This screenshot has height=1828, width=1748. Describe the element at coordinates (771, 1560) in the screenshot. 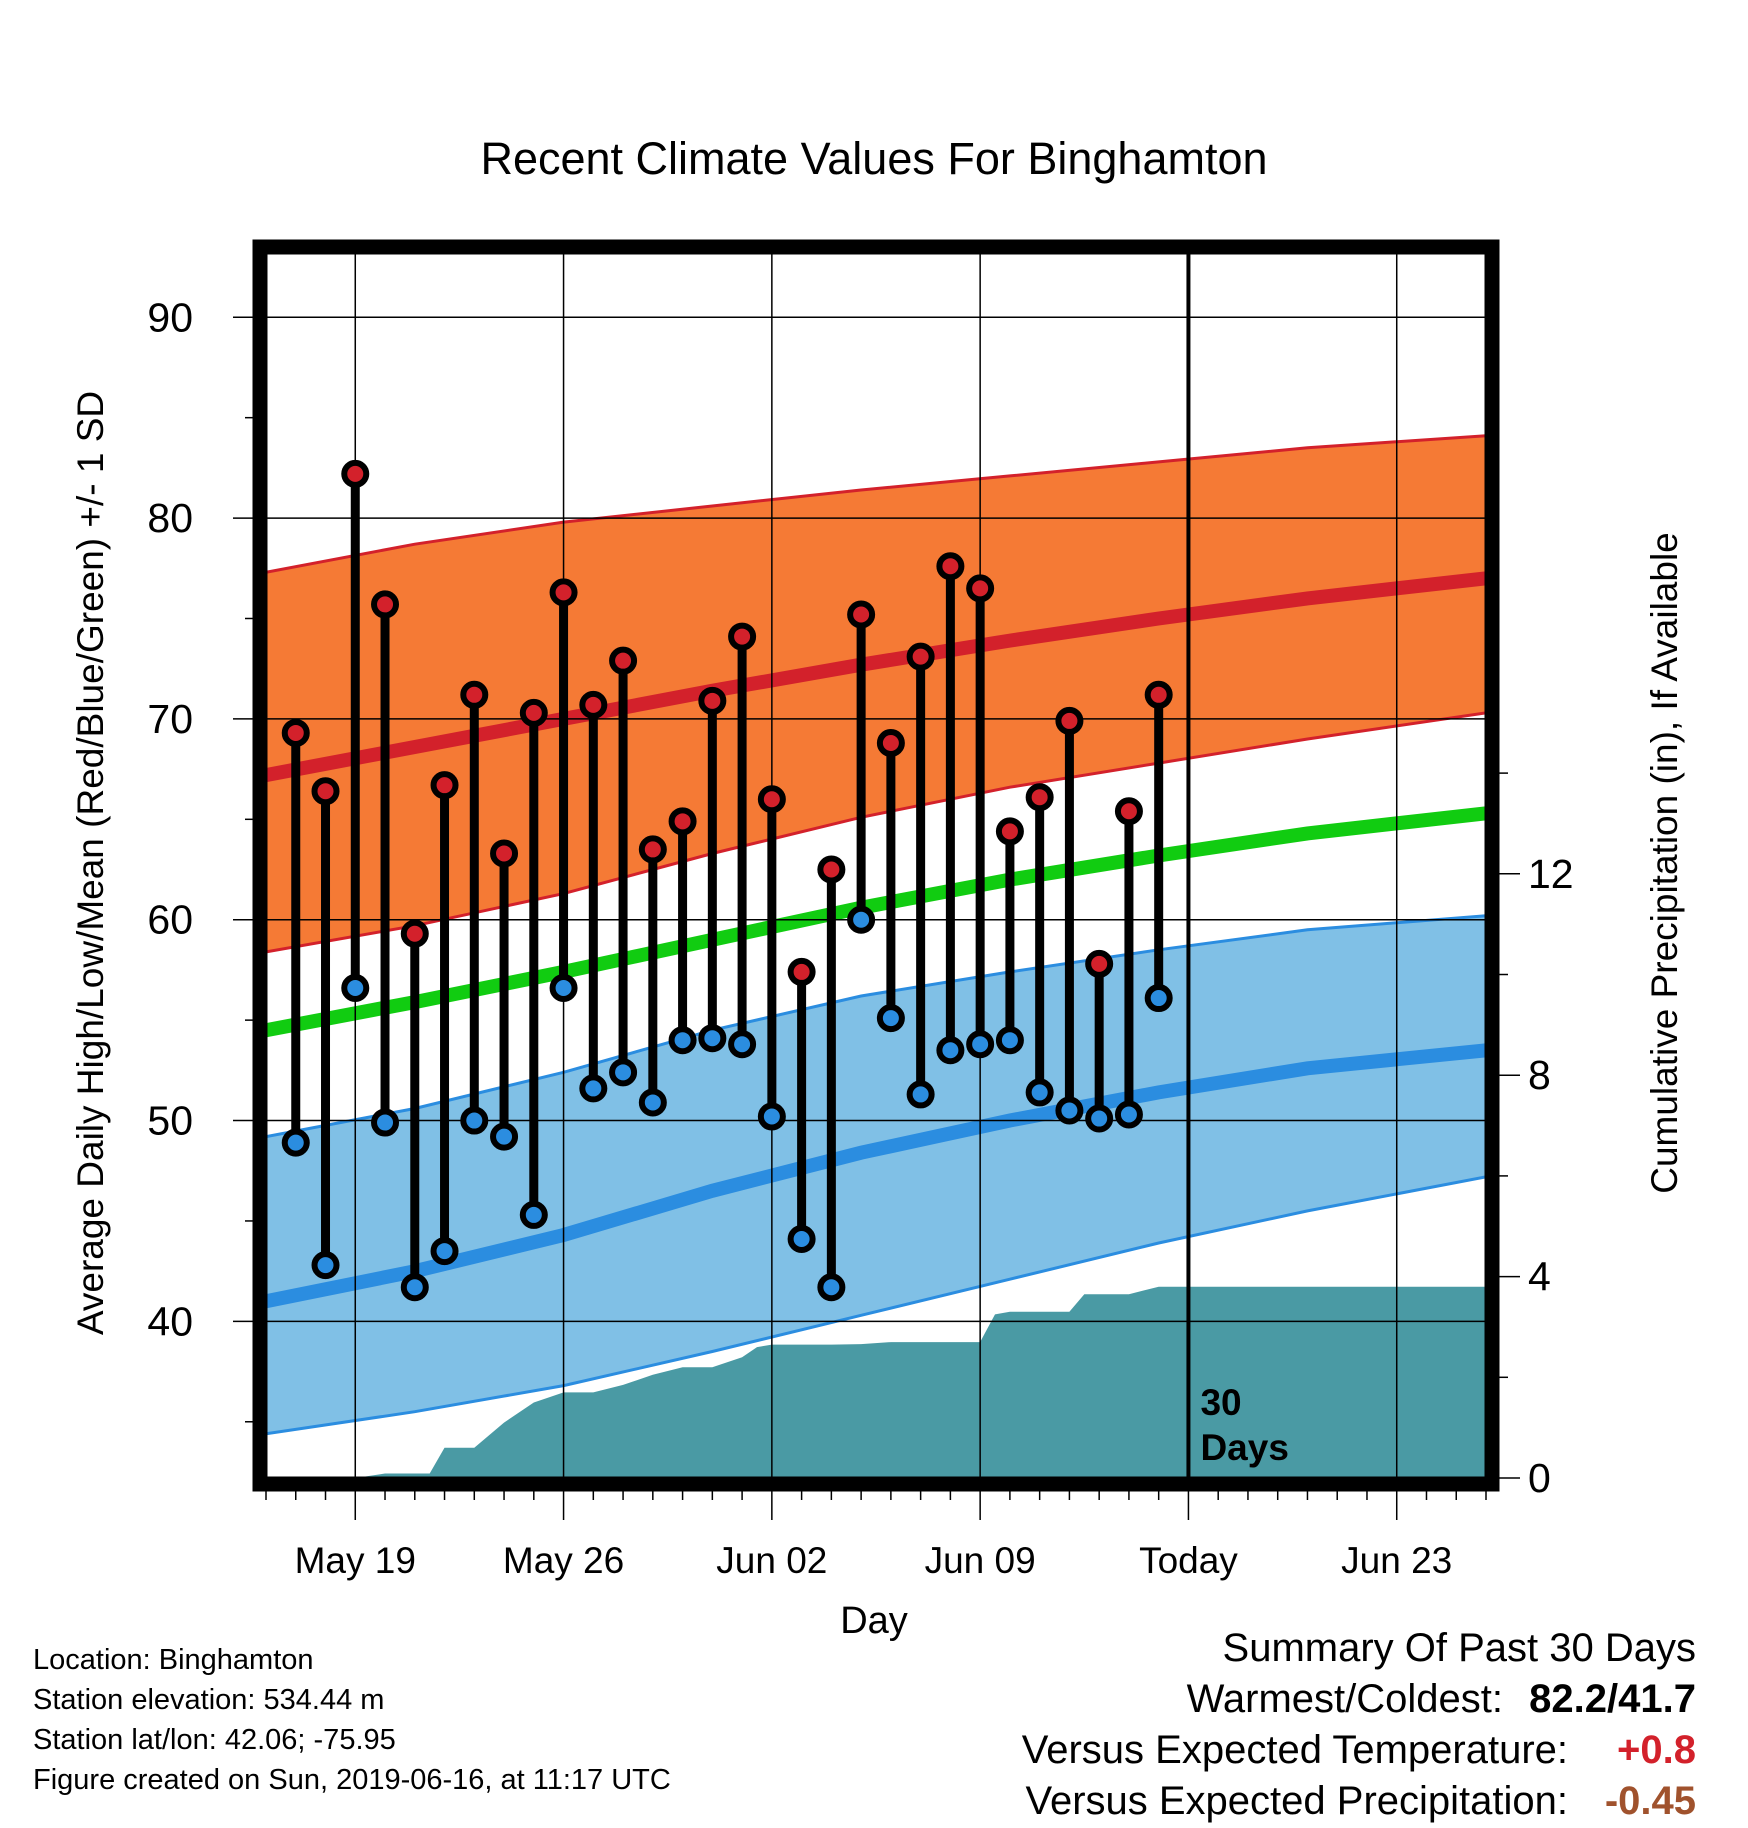

I see `x-tick-label: Jun 02` at that location.